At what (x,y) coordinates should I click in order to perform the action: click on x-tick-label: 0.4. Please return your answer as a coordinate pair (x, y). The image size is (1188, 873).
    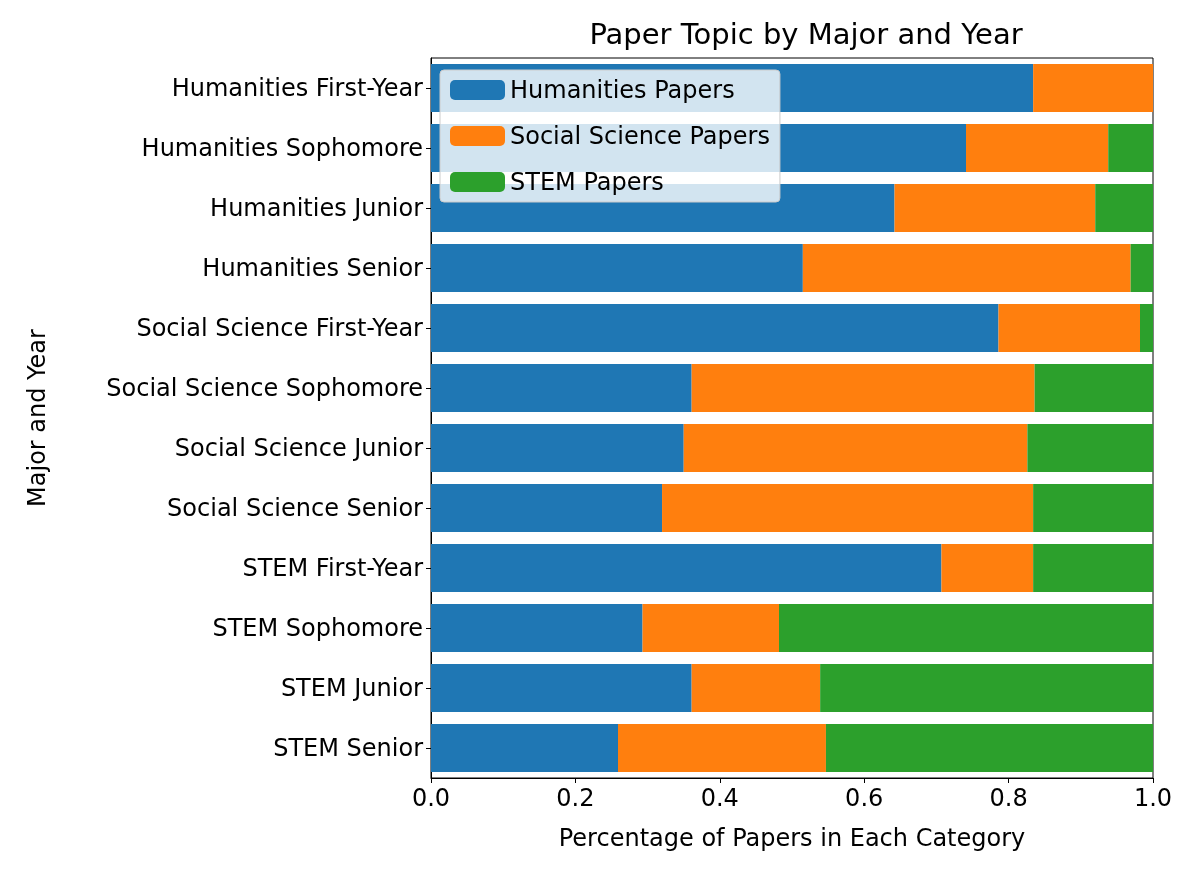
    Looking at the image, I should click on (719, 798).